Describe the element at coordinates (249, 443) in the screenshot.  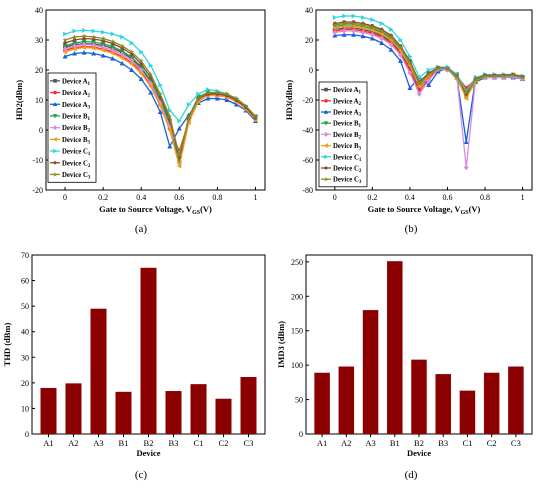
I see `x-tick-label: C3` at that location.